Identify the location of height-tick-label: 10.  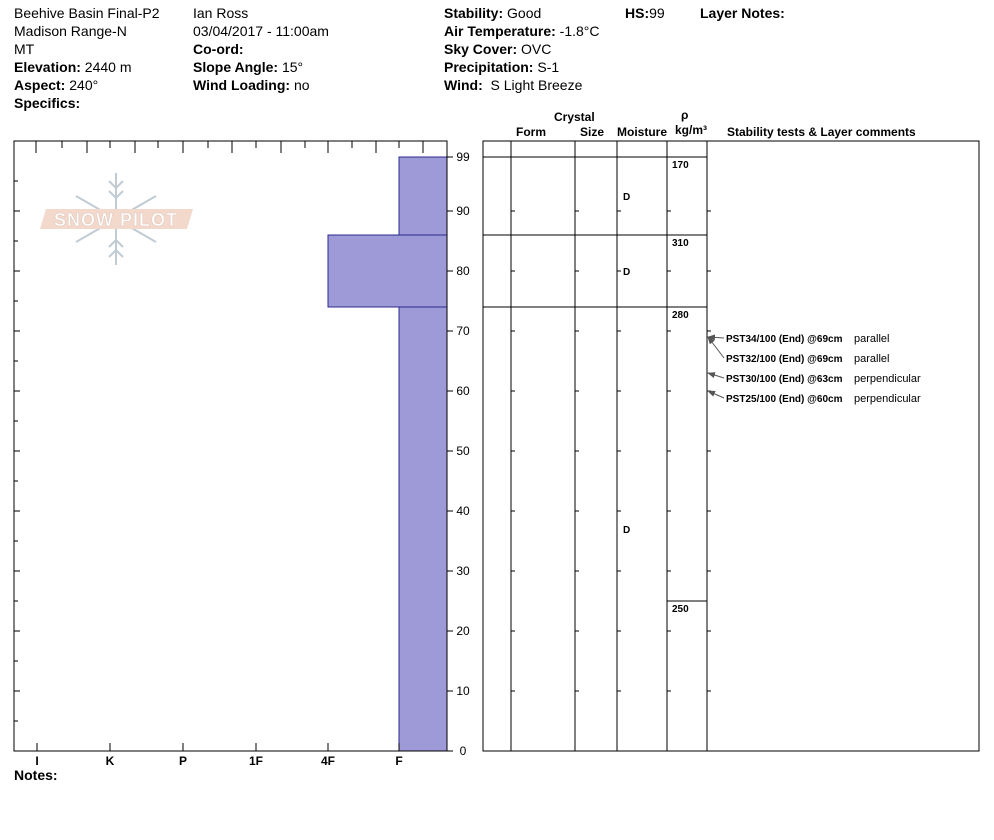
(463, 691).